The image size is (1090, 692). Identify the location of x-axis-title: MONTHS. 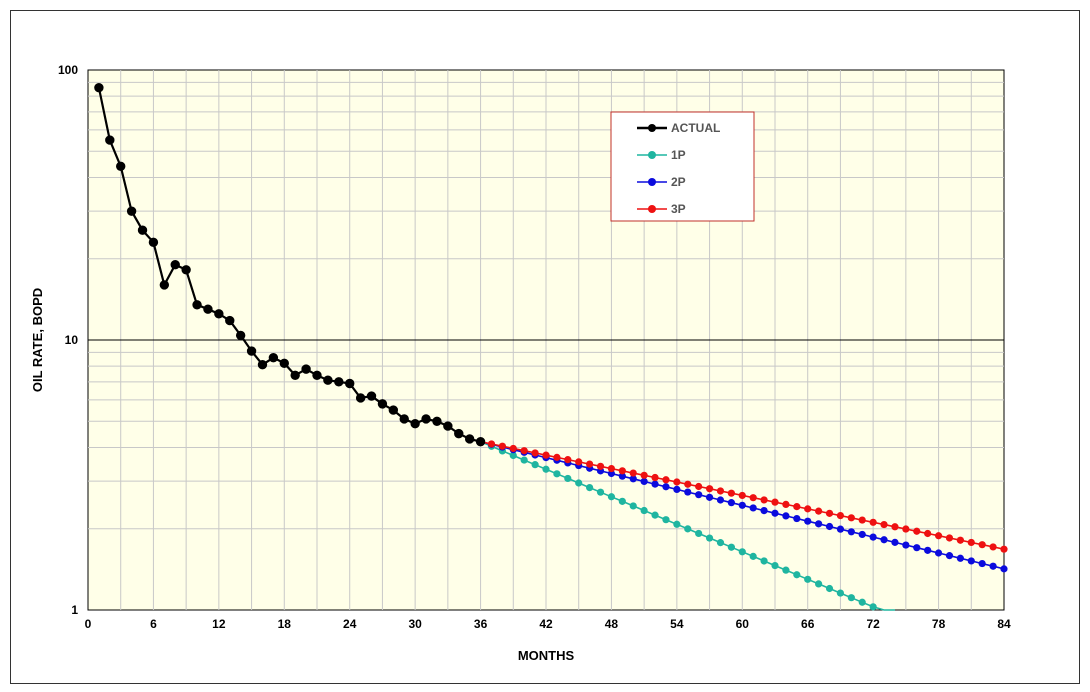
(546, 655).